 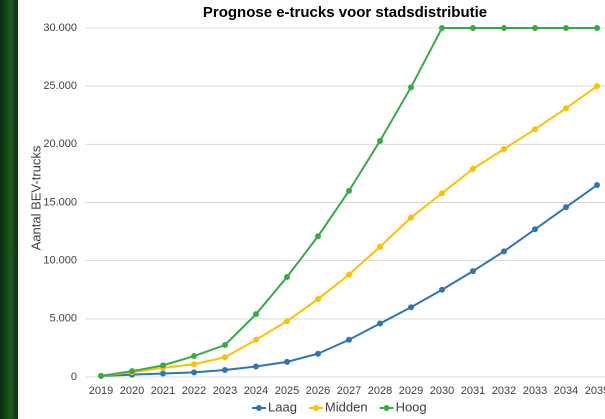 I want to click on x-tick-label: 2024, so click(x=256, y=391).